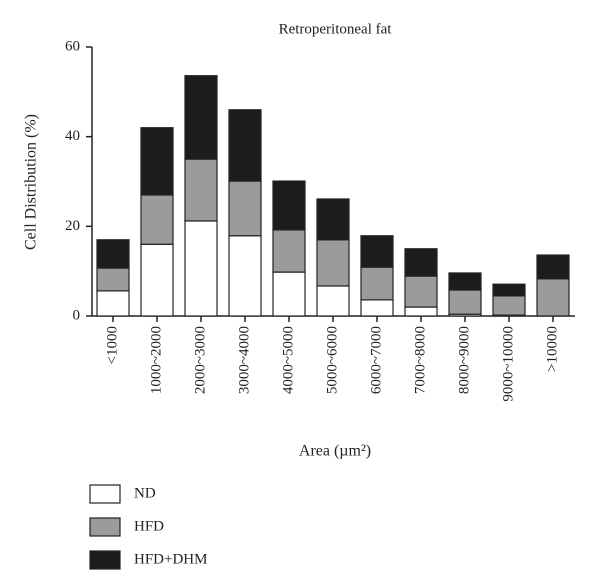  I want to click on x-tick-label: 5000~6000, so click(332, 360).